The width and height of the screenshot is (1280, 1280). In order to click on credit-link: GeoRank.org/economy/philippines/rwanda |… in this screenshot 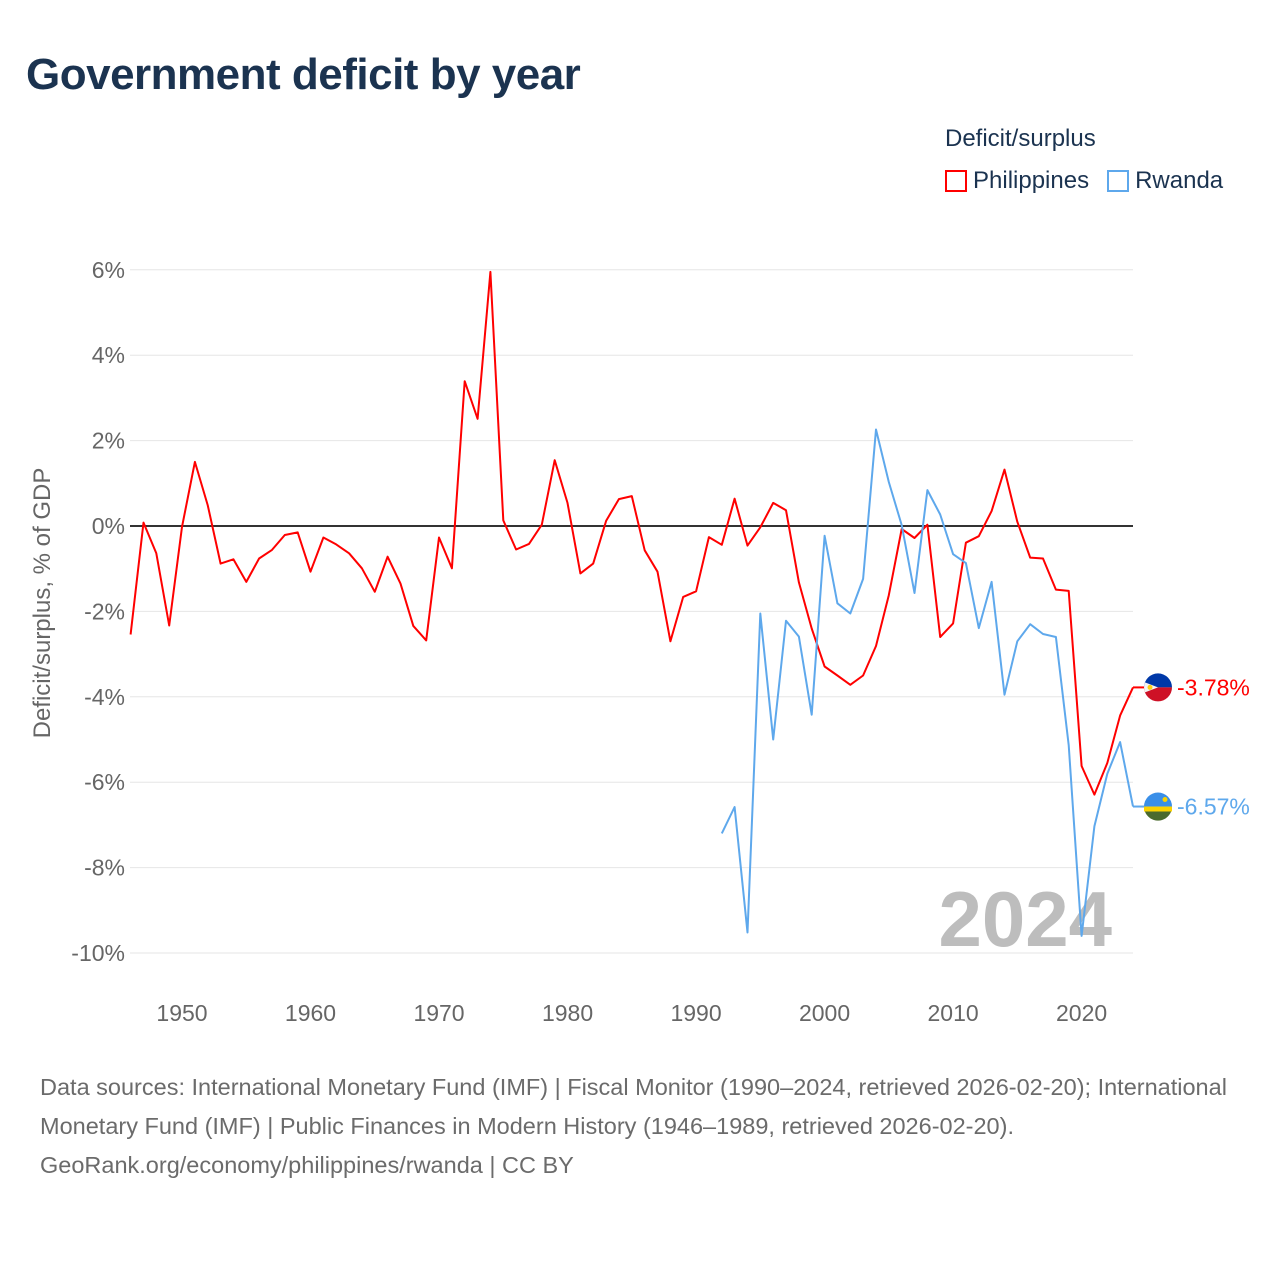, I will do `click(307, 1165)`.